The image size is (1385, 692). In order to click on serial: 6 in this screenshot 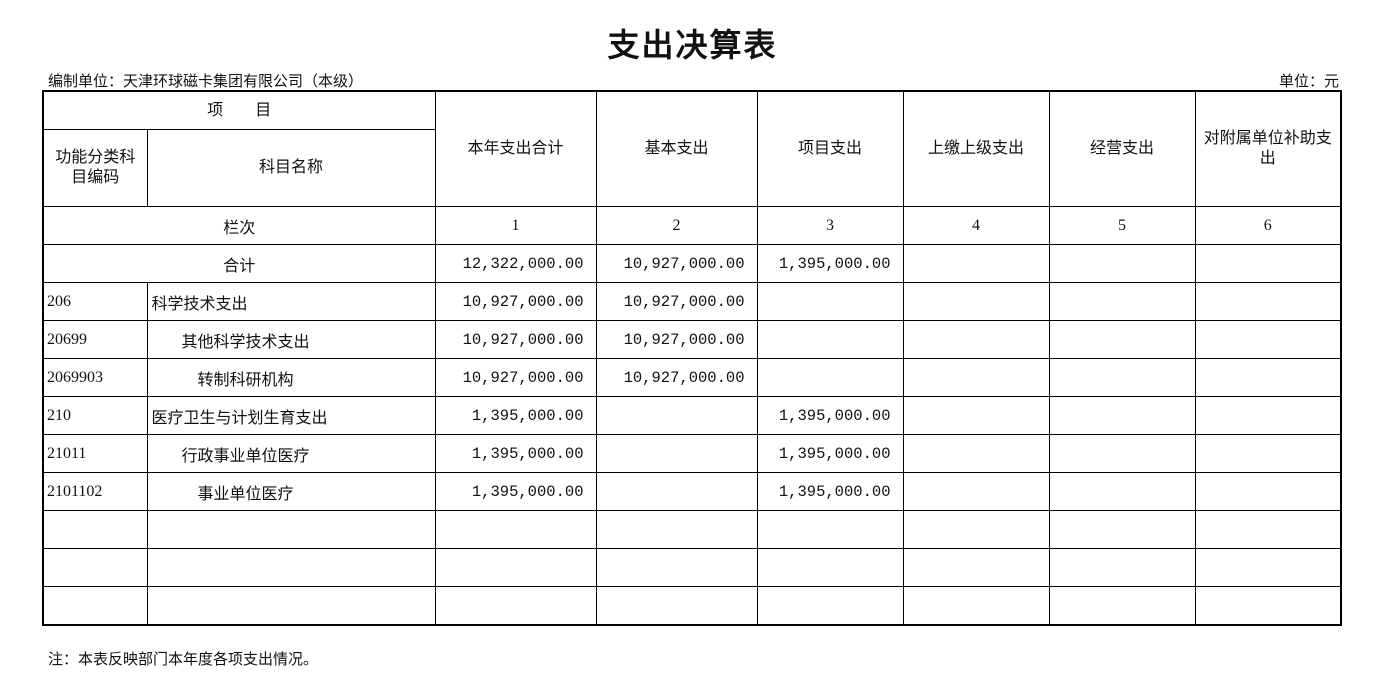, I will do `click(1268, 225)`.